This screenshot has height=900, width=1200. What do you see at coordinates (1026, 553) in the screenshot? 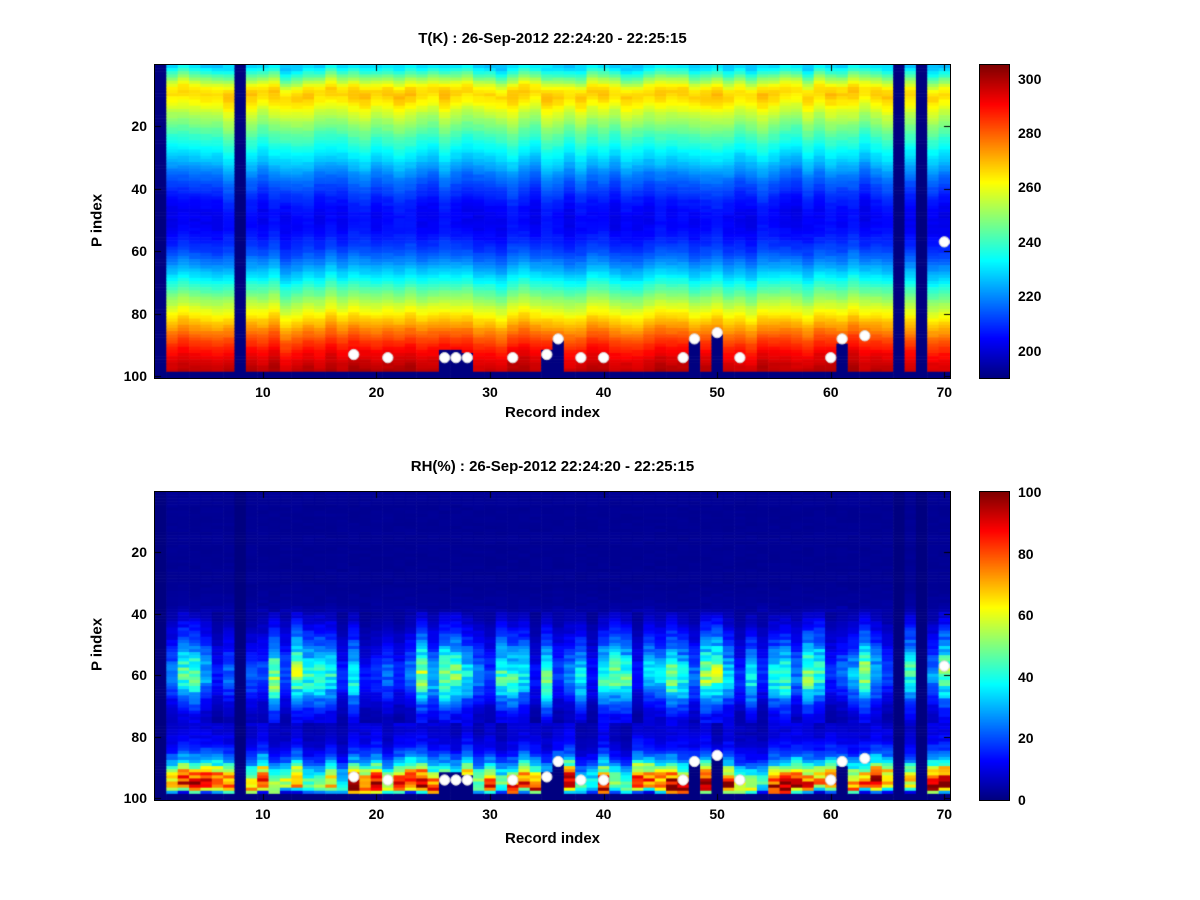
I see `colorbar-tick-label: 80` at bounding box center [1026, 553].